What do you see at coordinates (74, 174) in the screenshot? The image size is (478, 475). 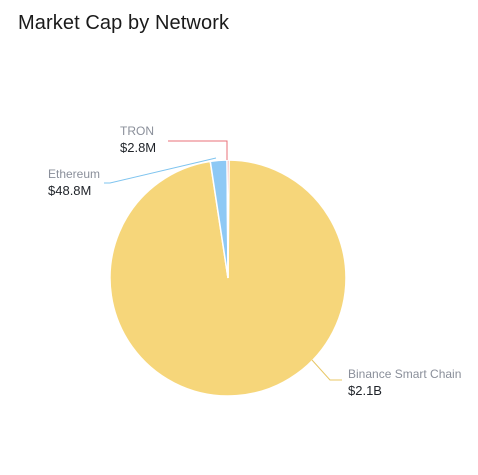 I see `label-name-ethereum: Ethereum` at bounding box center [74, 174].